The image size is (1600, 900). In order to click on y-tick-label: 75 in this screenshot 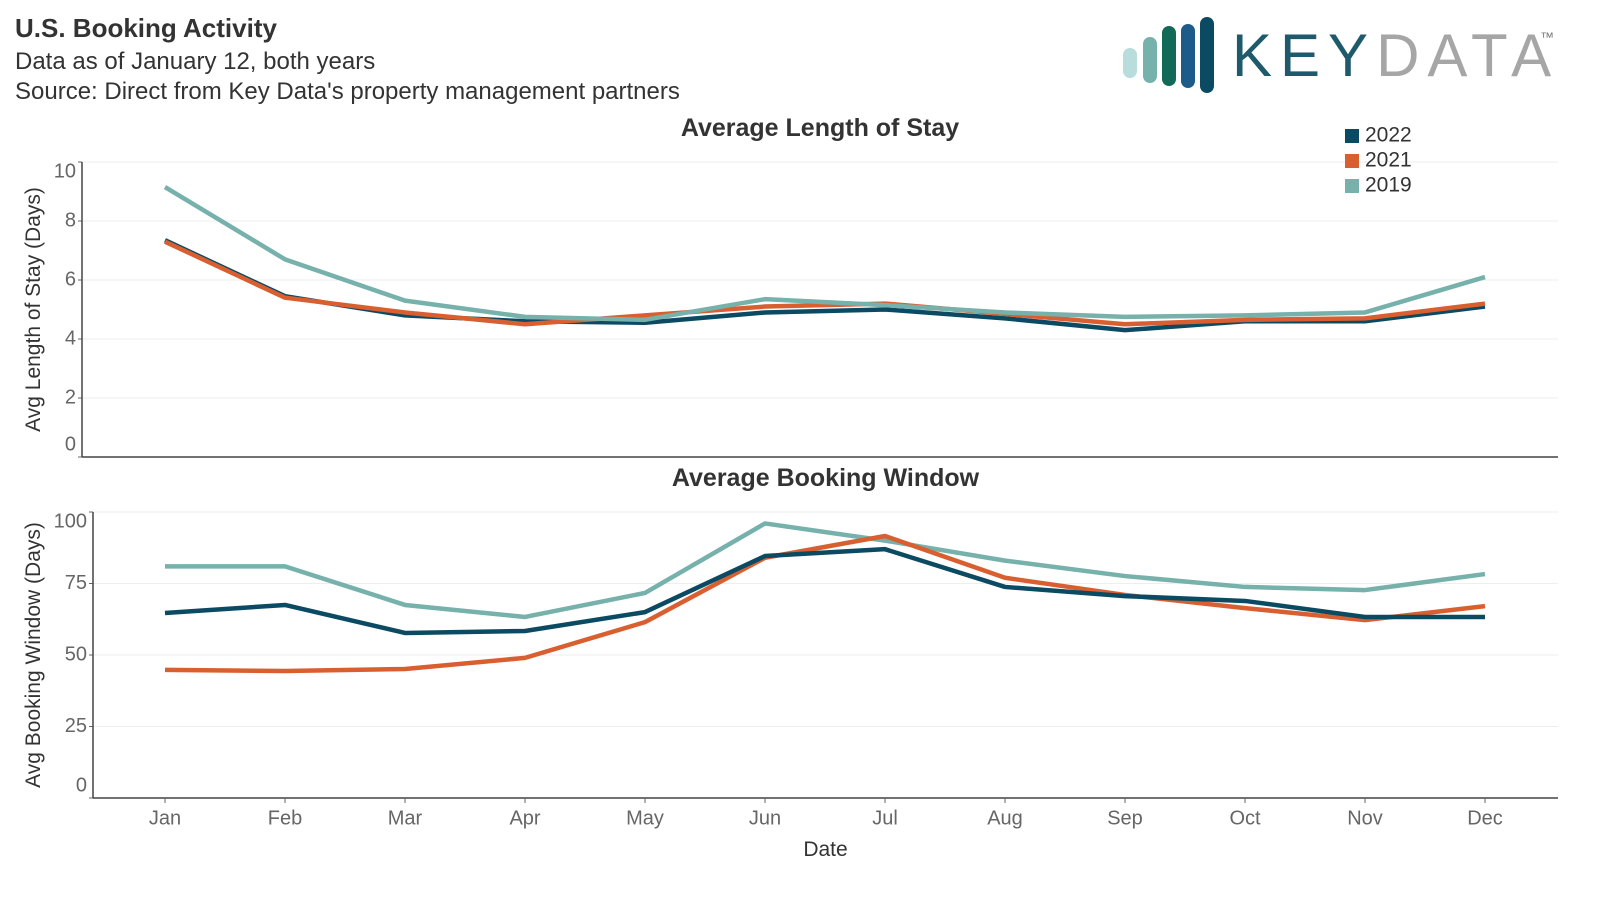, I will do `click(76, 583)`.